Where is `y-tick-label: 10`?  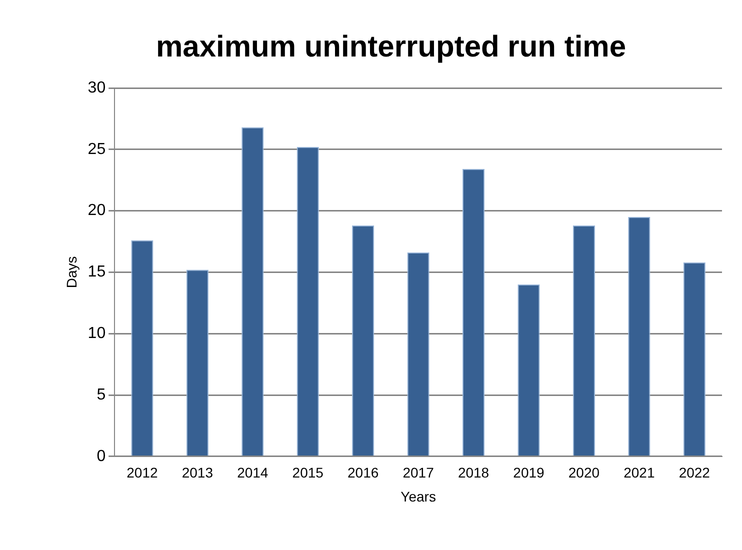 y-tick-label: 10 is located at coordinates (97, 333).